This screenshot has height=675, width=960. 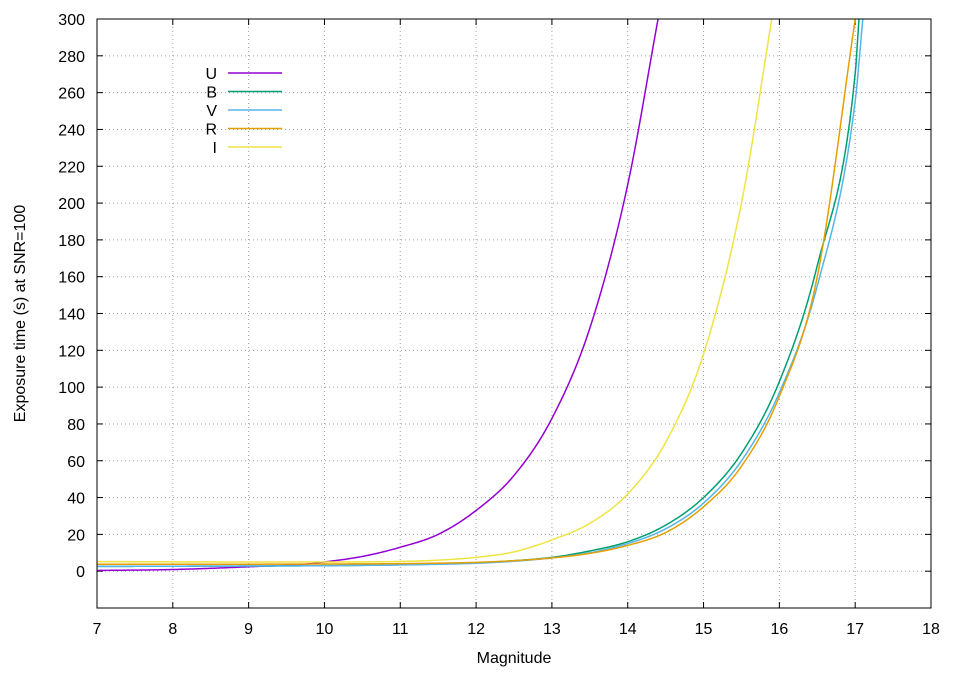 I want to click on legend-label-b: B, so click(x=211, y=93).